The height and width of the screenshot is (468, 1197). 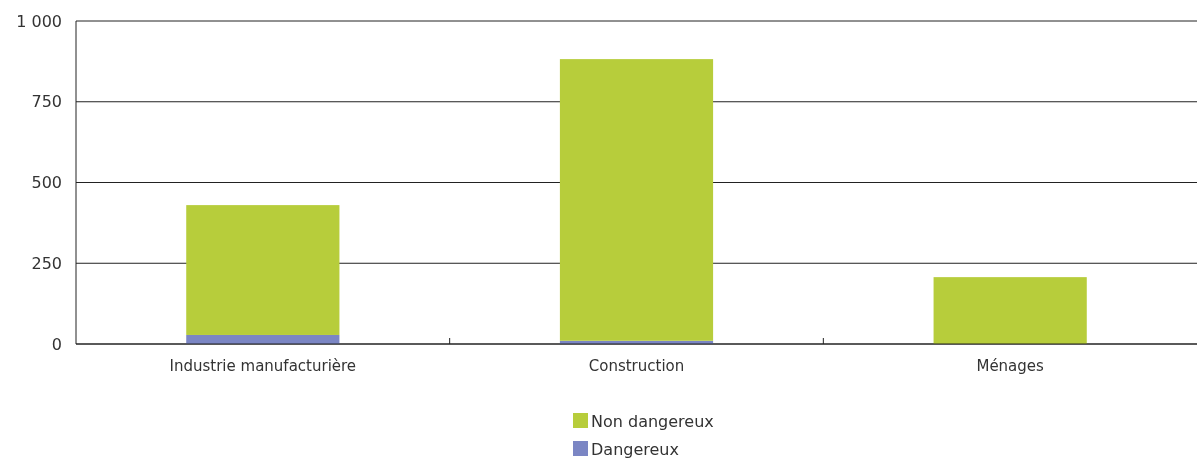 What do you see at coordinates (635, 449) in the screenshot?
I see `legend-label: Dangereux` at bounding box center [635, 449].